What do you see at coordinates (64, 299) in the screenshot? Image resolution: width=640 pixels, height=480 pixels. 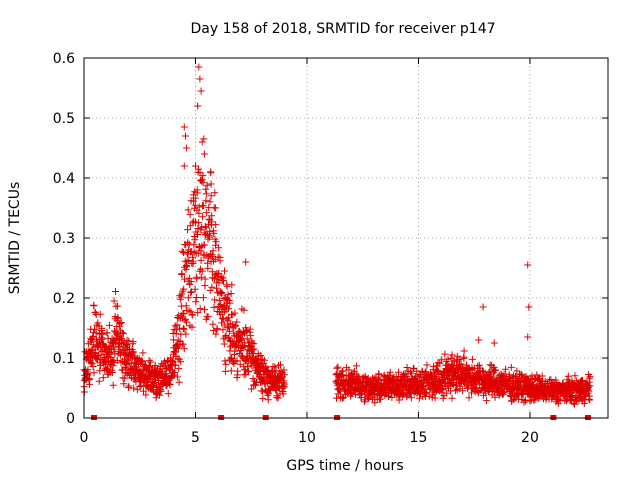 I see `y-tick-label: 0.2` at bounding box center [64, 299].